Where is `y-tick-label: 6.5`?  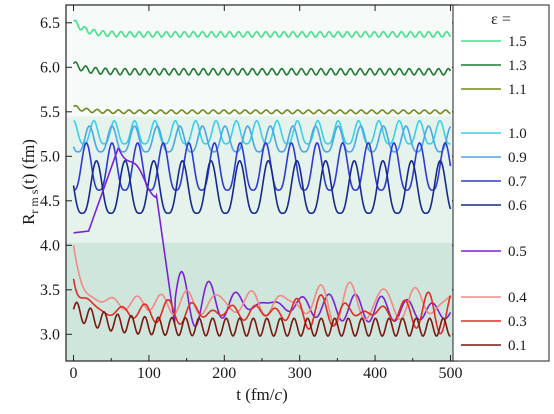 y-tick-label: 6.5 is located at coordinates (50, 23).